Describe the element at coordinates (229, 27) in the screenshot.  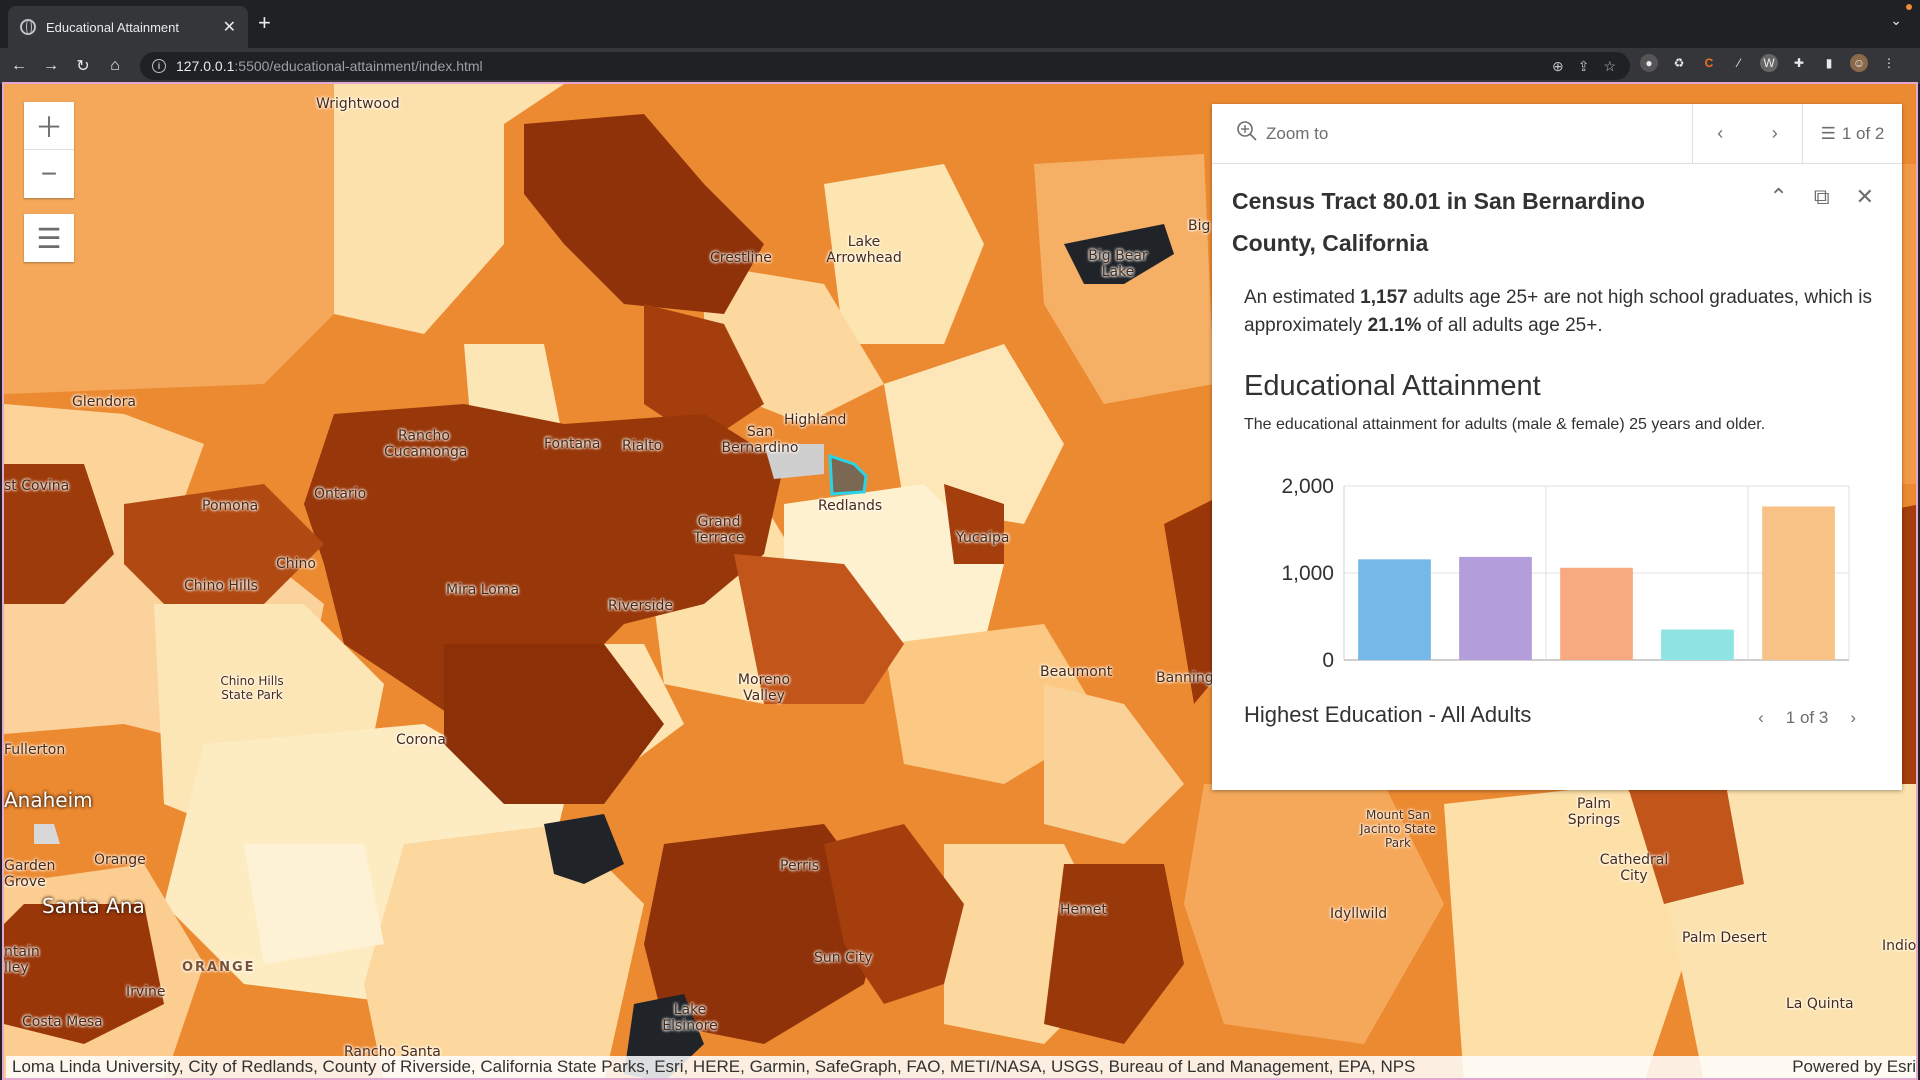
I see `close-tab-icon: ✕` at that location.